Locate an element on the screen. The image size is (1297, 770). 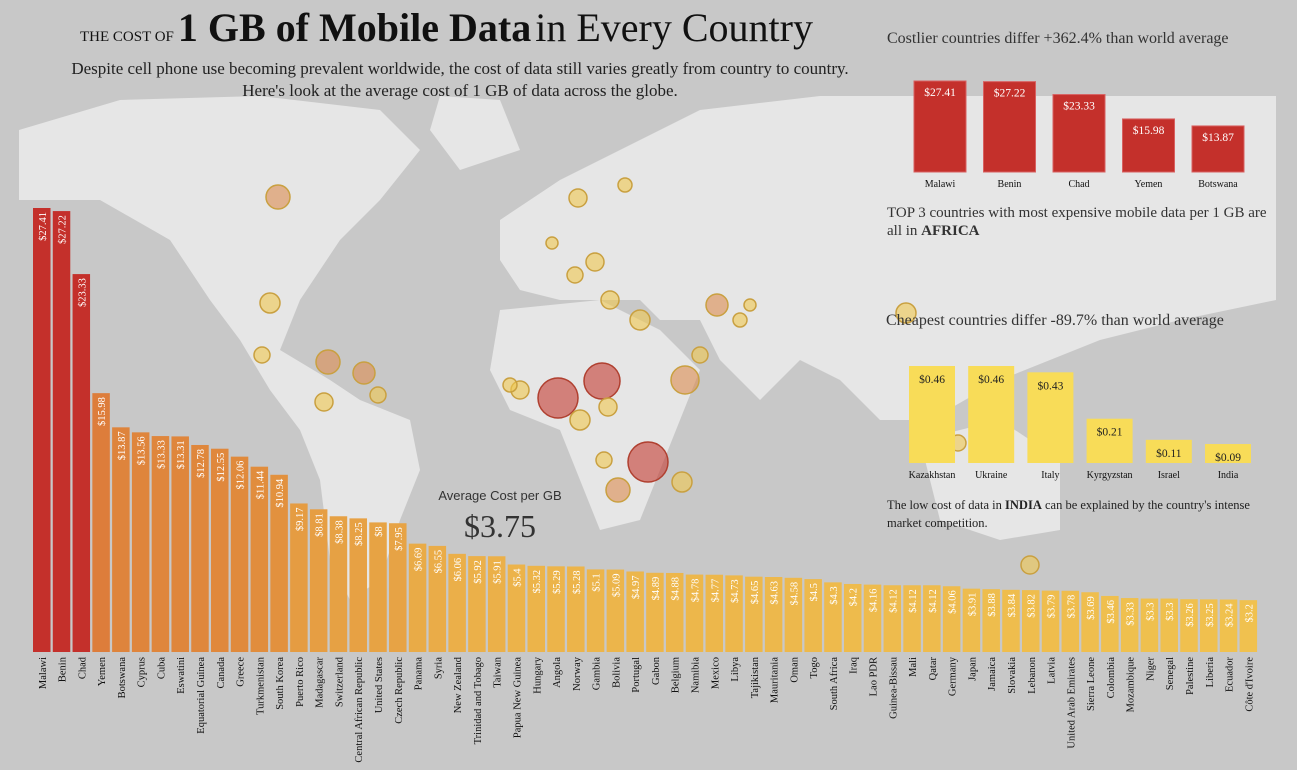
bar-category-label: Syria is located at coordinates (438, 668).